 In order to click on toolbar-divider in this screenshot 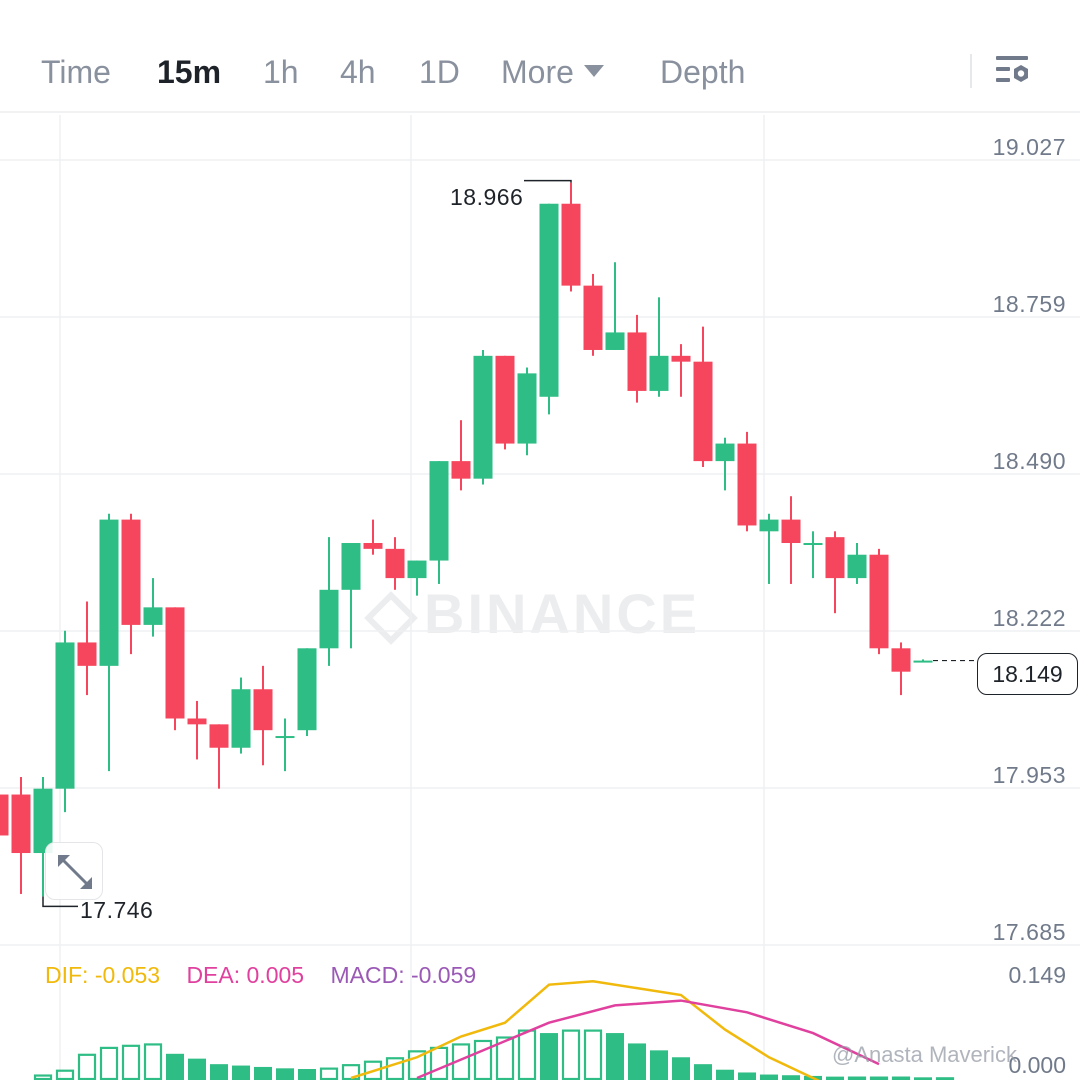, I will do `click(971, 71)`.